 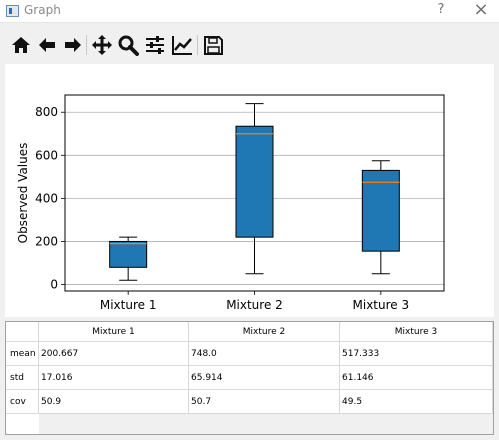 What do you see at coordinates (416, 354) in the screenshot?
I see `table-cell: 517.333` at bounding box center [416, 354].